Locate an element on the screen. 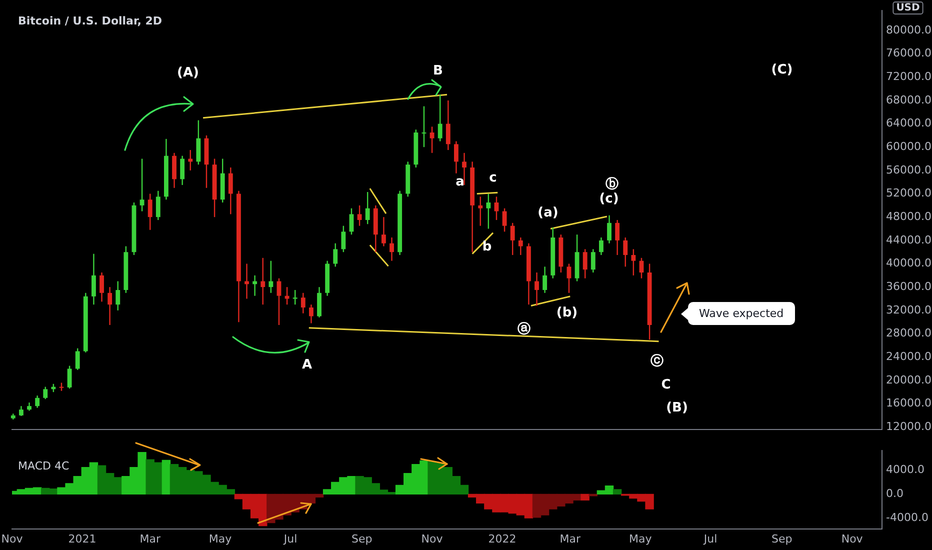 The height and width of the screenshot is (550, 932). annotation: ⓑ is located at coordinates (612, 184).